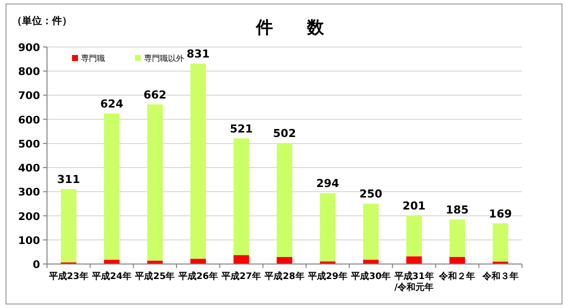 The width and height of the screenshot is (568, 308). I want to click on x-tick-label: 令和２年, so click(457, 276).